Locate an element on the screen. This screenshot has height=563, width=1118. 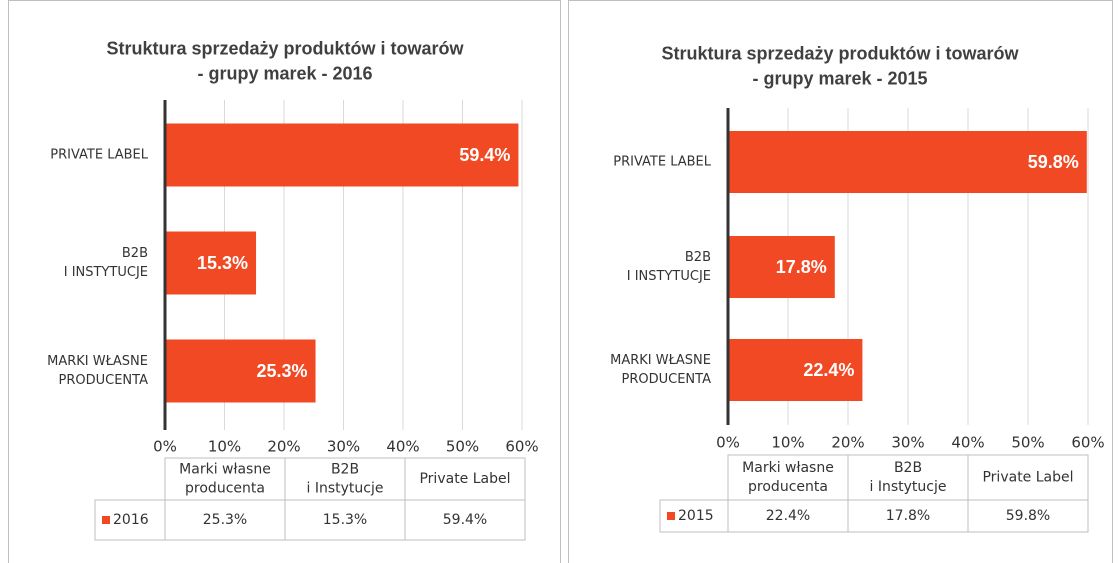
data-label: 17.8% is located at coordinates (801, 267).